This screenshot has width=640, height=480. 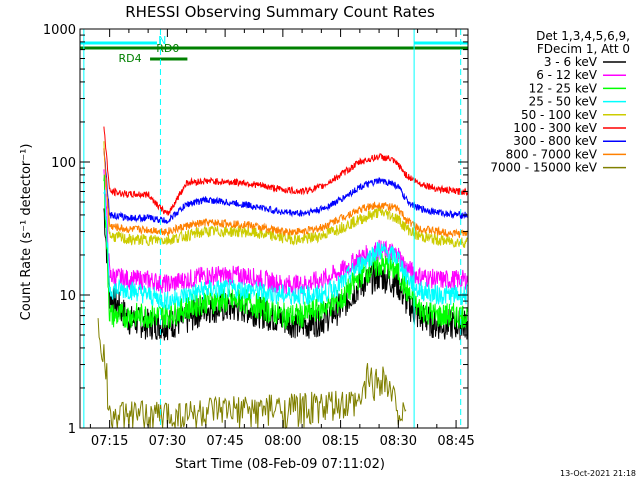 What do you see at coordinates (583, 36) in the screenshot?
I see `legend-header-line-1: Det 1,3,4,5,6,9,` at bounding box center [583, 36].